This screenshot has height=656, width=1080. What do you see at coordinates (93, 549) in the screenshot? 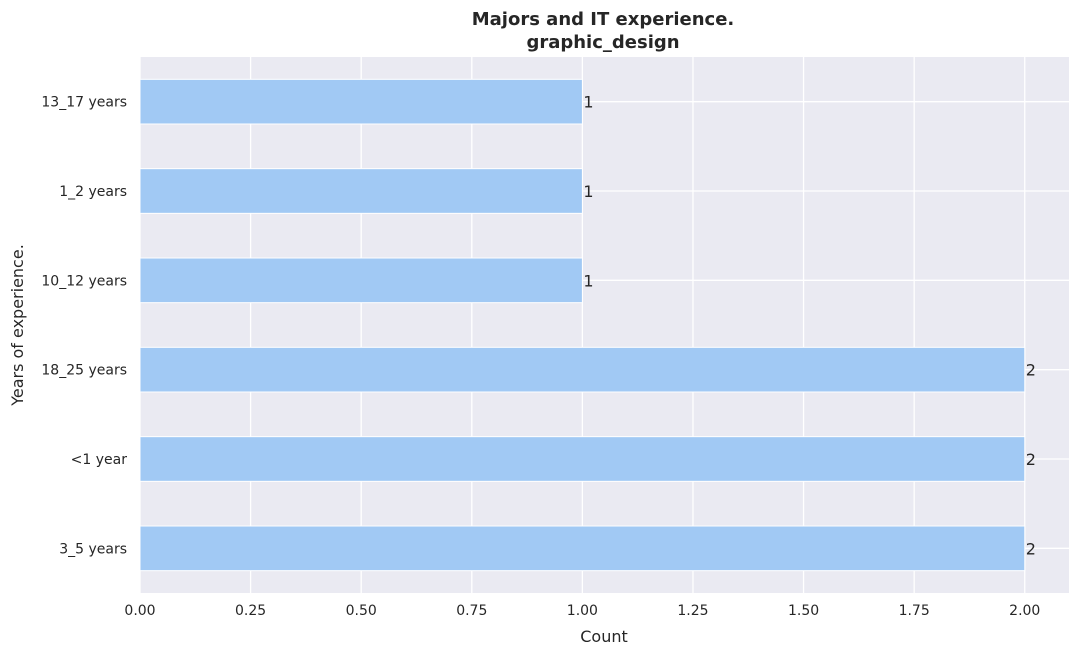
I see `y-tick-label: 3_5 years` at bounding box center [93, 549].